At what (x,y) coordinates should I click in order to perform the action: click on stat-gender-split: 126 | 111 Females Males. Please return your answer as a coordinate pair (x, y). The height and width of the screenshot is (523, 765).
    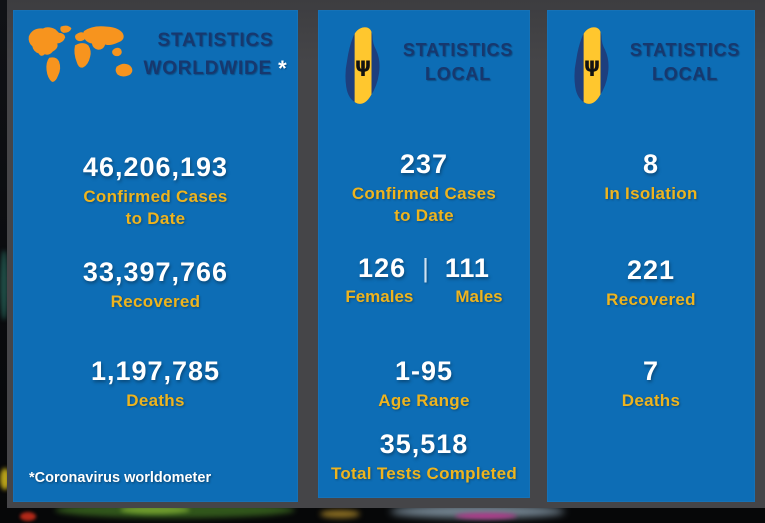
    Looking at the image, I should click on (424, 280).